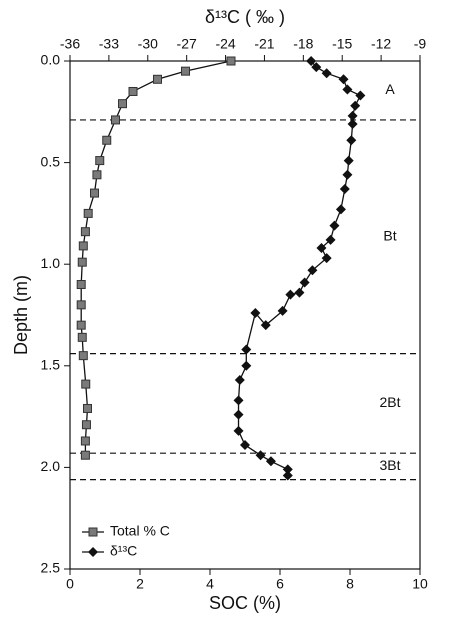 The width and height of the screenshot is (450, 624). What do you see at coordinates (225, 44) in the screenshot?
I see `x2-tick-label: -24` at bounding box center [225, 44].